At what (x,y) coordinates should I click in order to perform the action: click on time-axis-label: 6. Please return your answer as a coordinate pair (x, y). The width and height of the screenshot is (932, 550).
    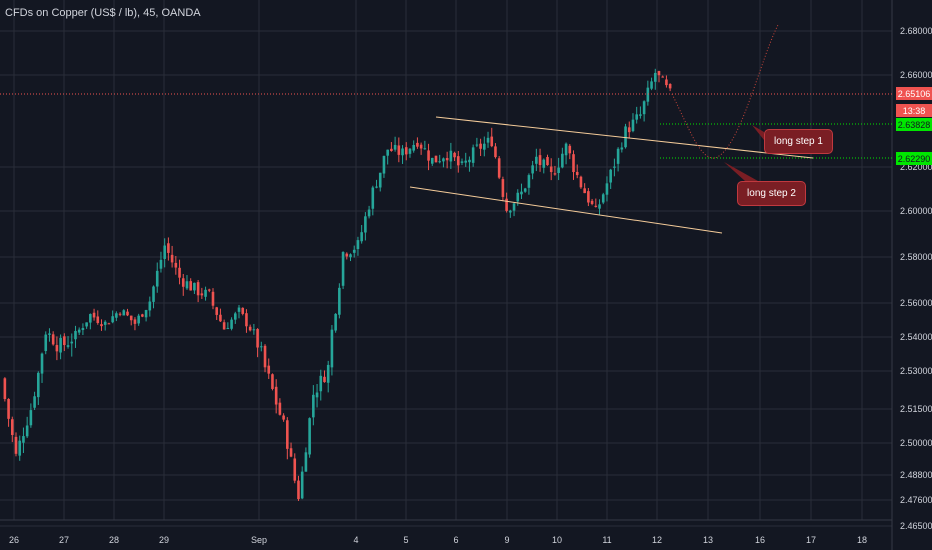
    Looking at the image, I should click on (455, 540).